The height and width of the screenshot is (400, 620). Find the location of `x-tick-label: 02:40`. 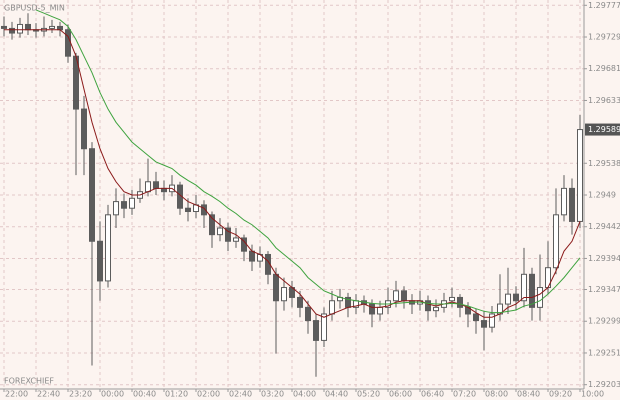

x-tick-label: 02:40 is located at coordinates (240, 394).